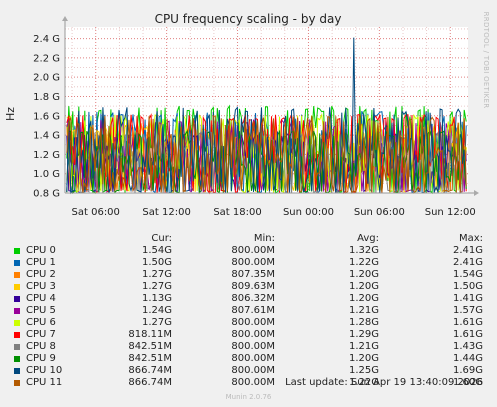 The height and width of the screenshot is (407, 497). I want to click on y-tick-label: 1.8 G, so click(46, 97).